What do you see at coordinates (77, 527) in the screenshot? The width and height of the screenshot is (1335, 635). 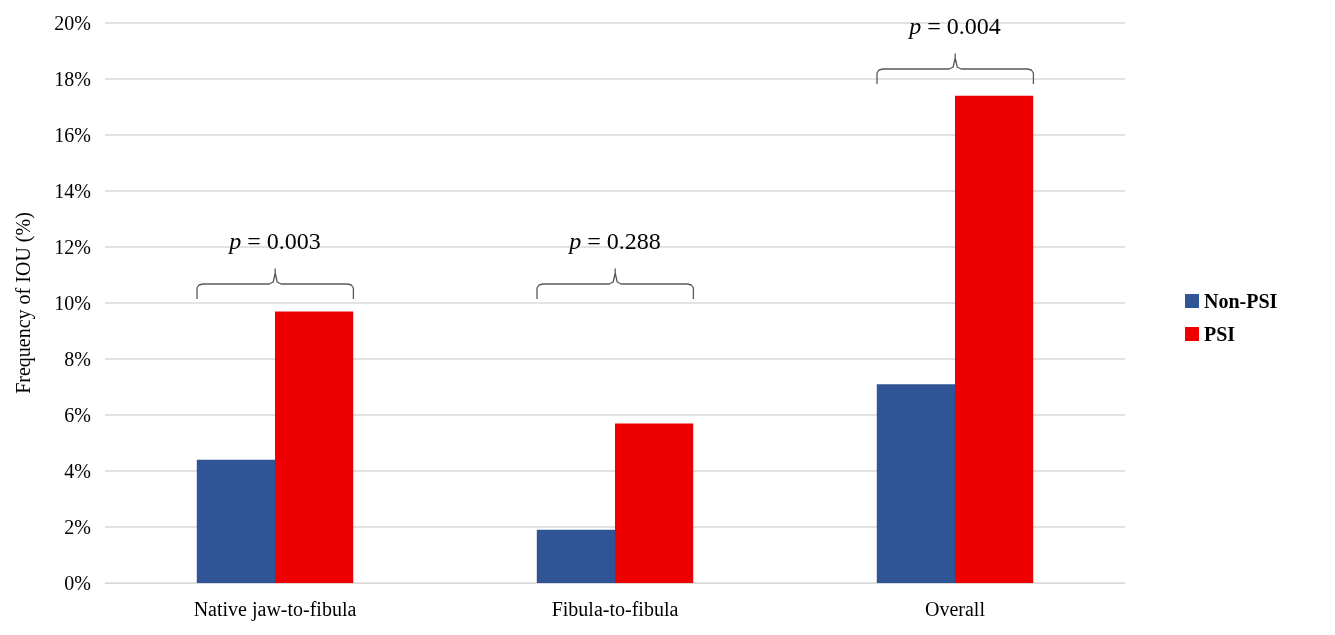 I see `y-tick-label: 2%` at bounding box center [77, 527].